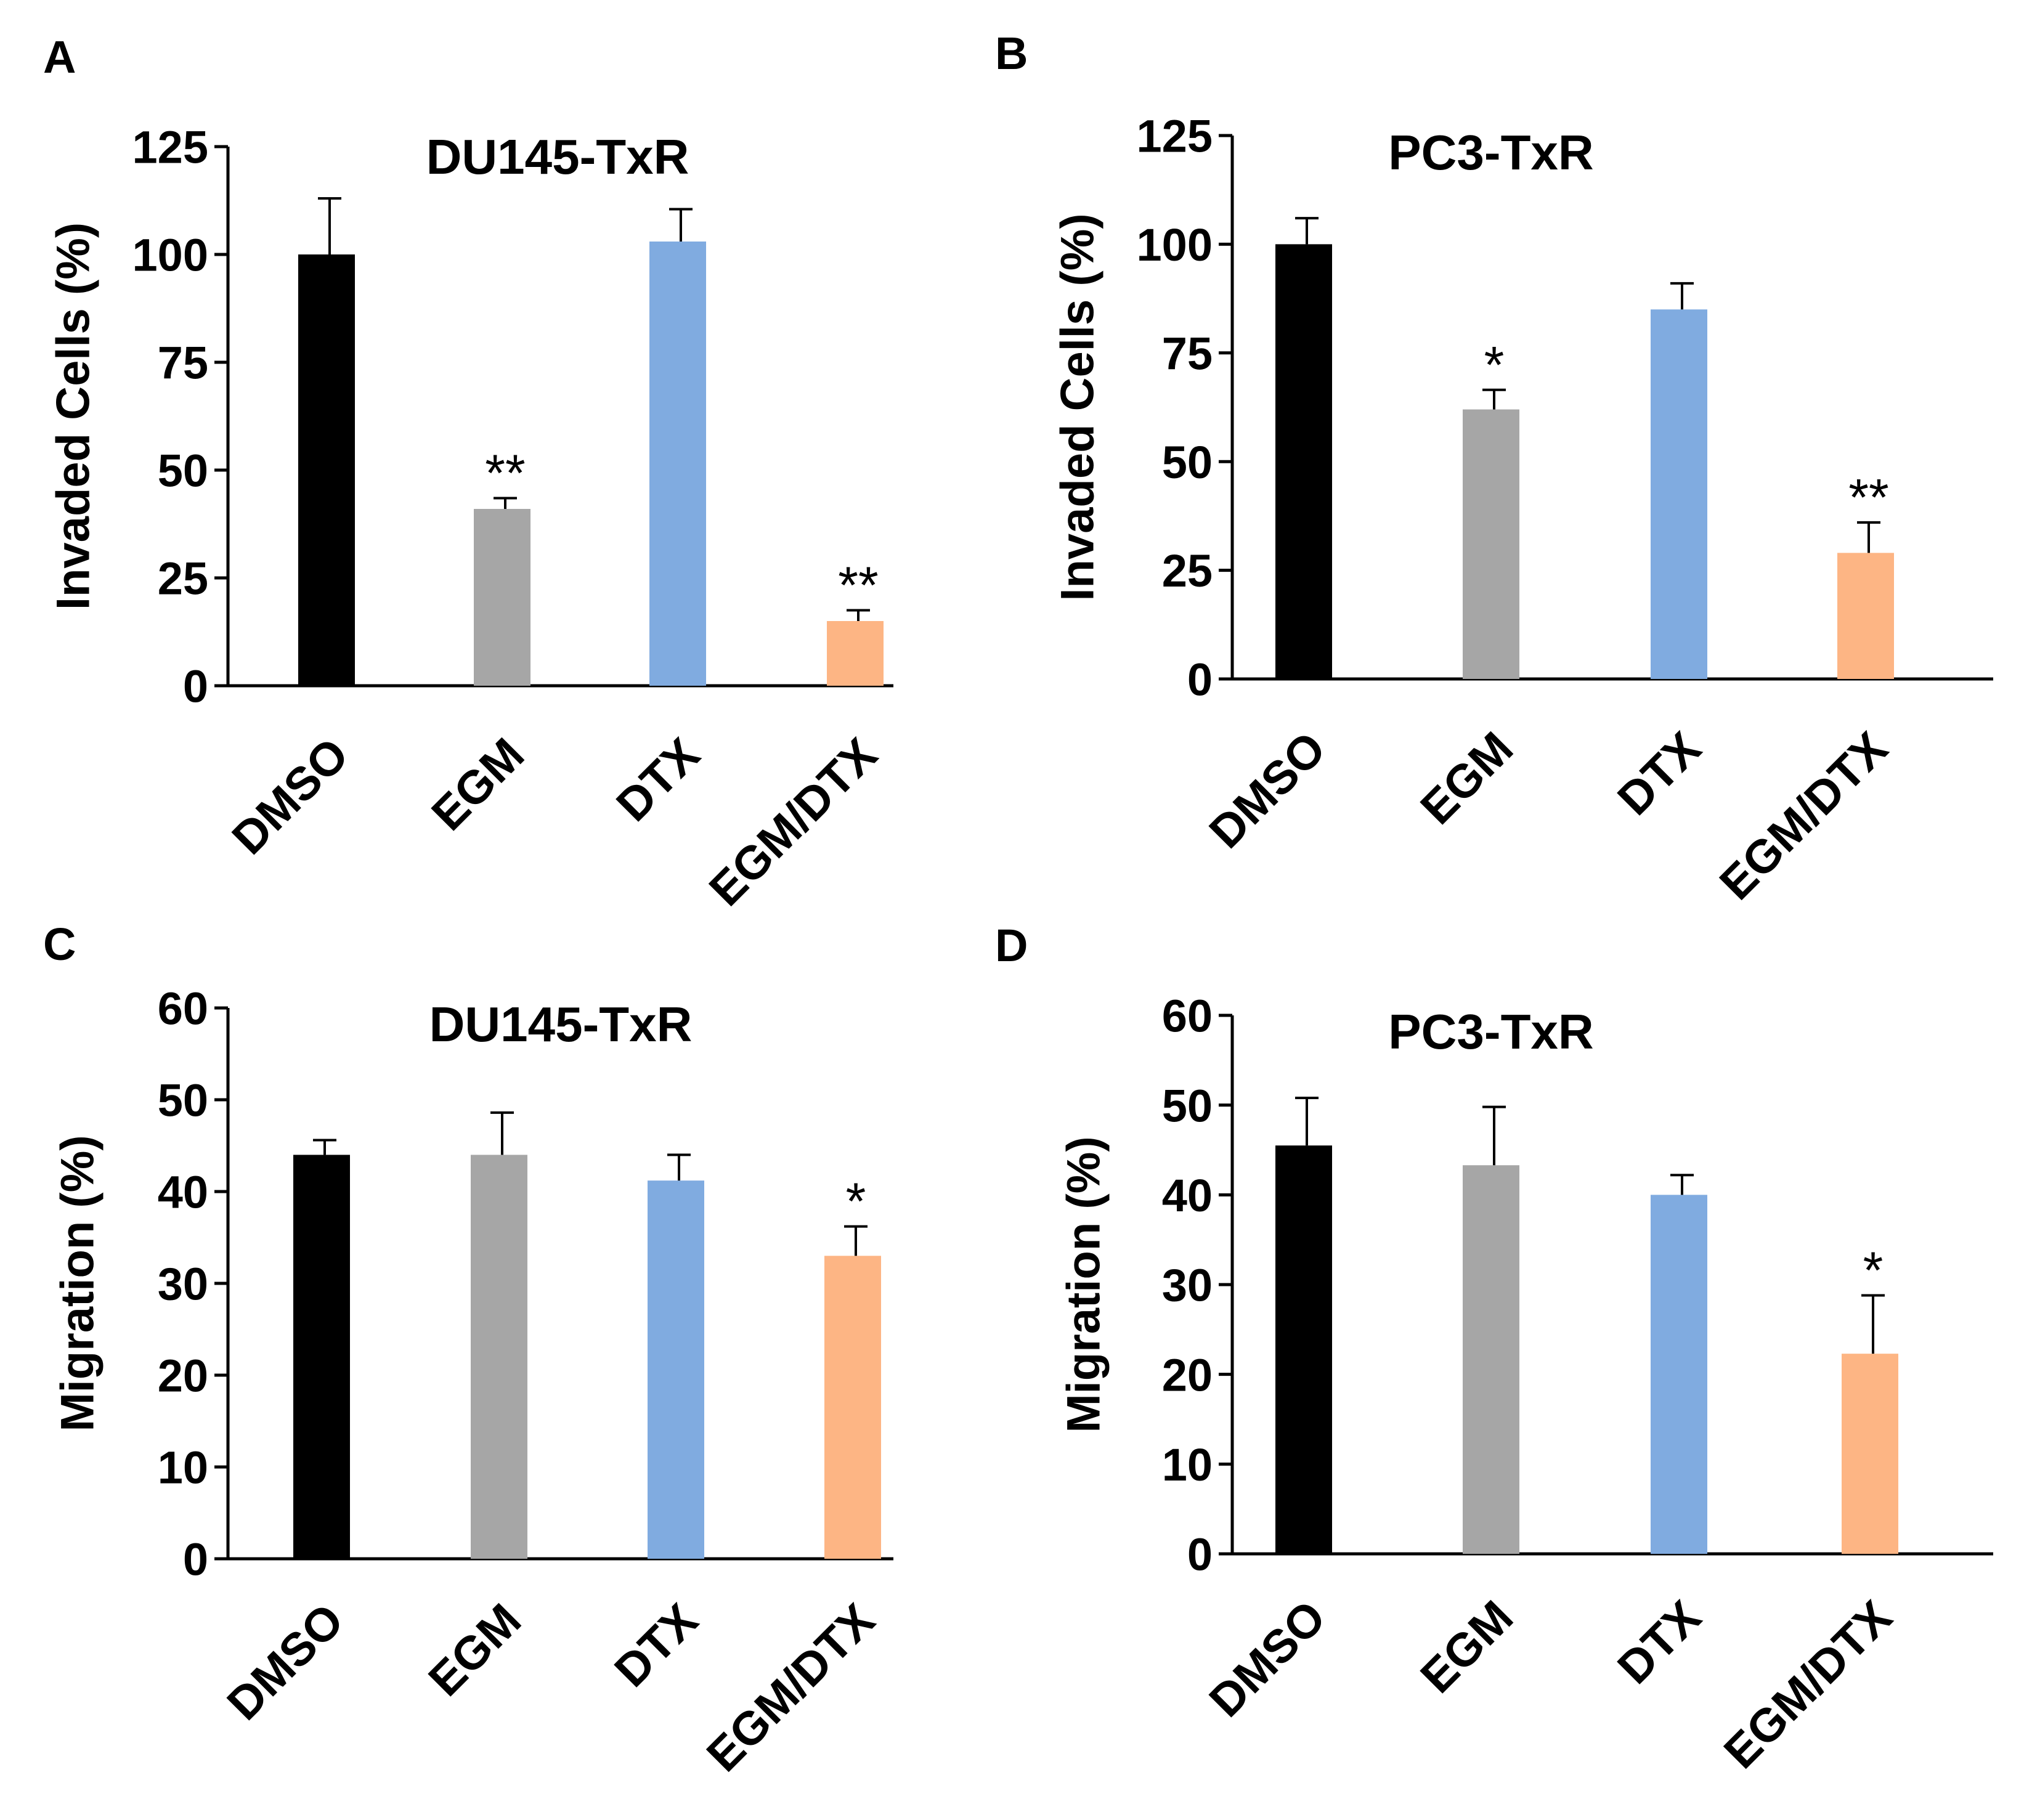 This screenshot has height=1820, width=2024. Describe the element at coordinates (59, 945) in the screenshot. I see `panel-letter: C` at that location.